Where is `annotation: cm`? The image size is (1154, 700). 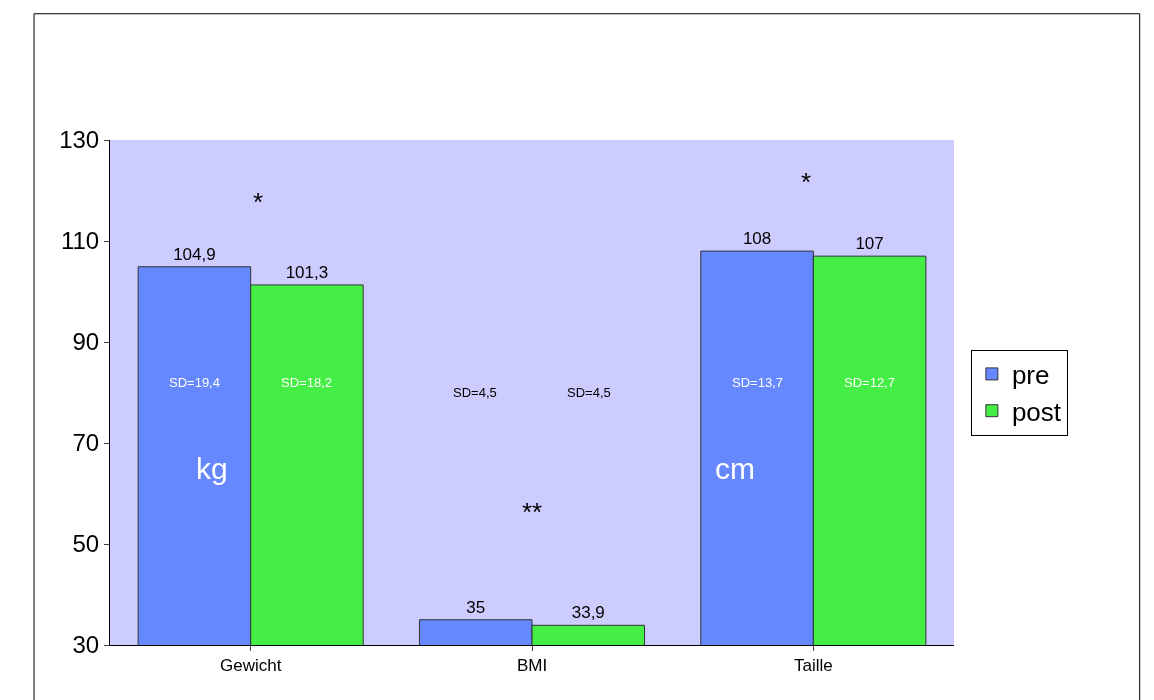 annotation: cm is located at coordinates (735, 468).